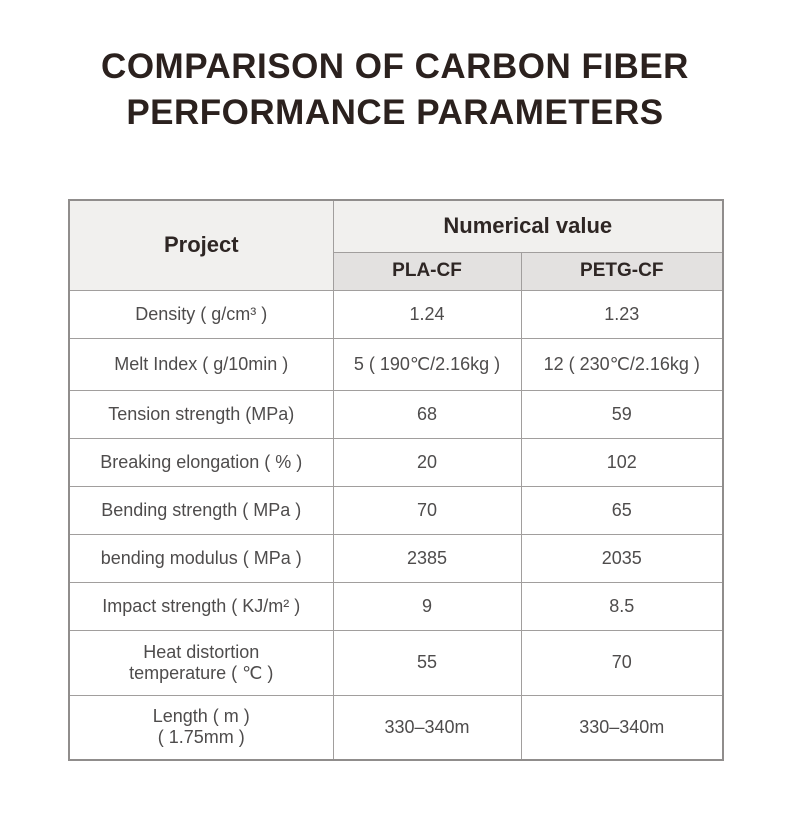  Describe the element at coordinates (622, 414) in the screenshot. I see `petg-cf-value: 59` at that location.